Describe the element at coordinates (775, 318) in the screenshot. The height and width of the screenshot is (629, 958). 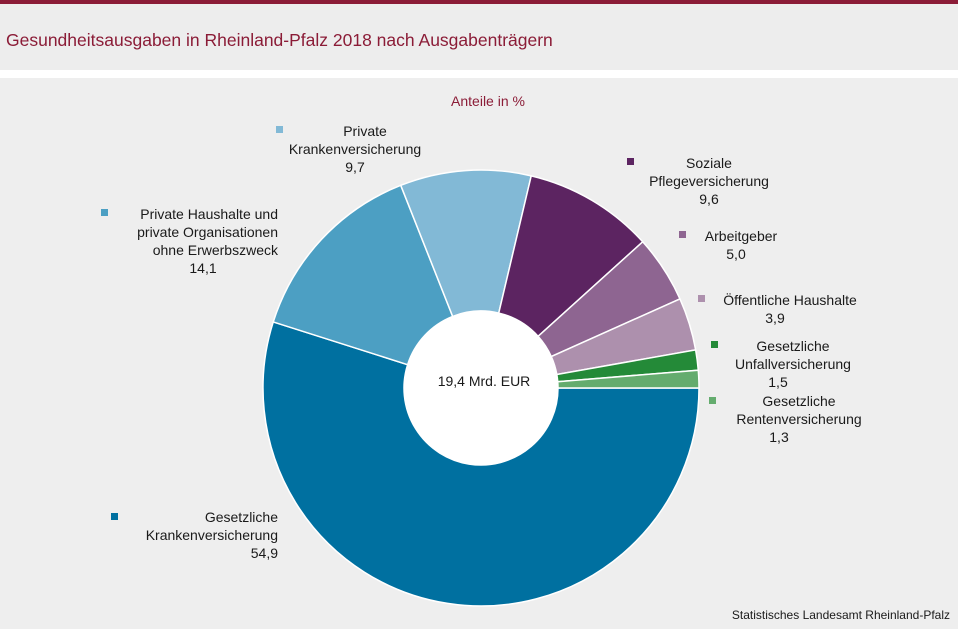
I see `label-value: 3,9` at that location.